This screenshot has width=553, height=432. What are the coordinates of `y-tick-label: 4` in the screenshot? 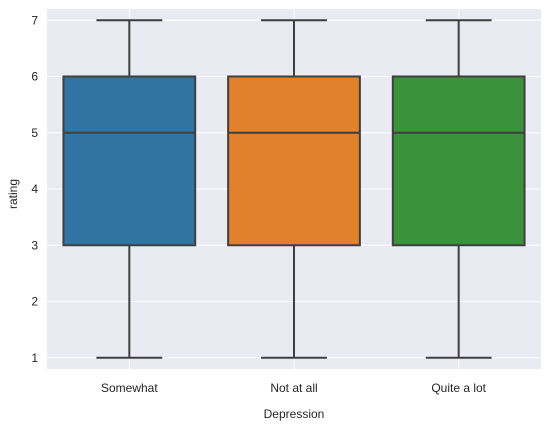 It's located at (34, 189).